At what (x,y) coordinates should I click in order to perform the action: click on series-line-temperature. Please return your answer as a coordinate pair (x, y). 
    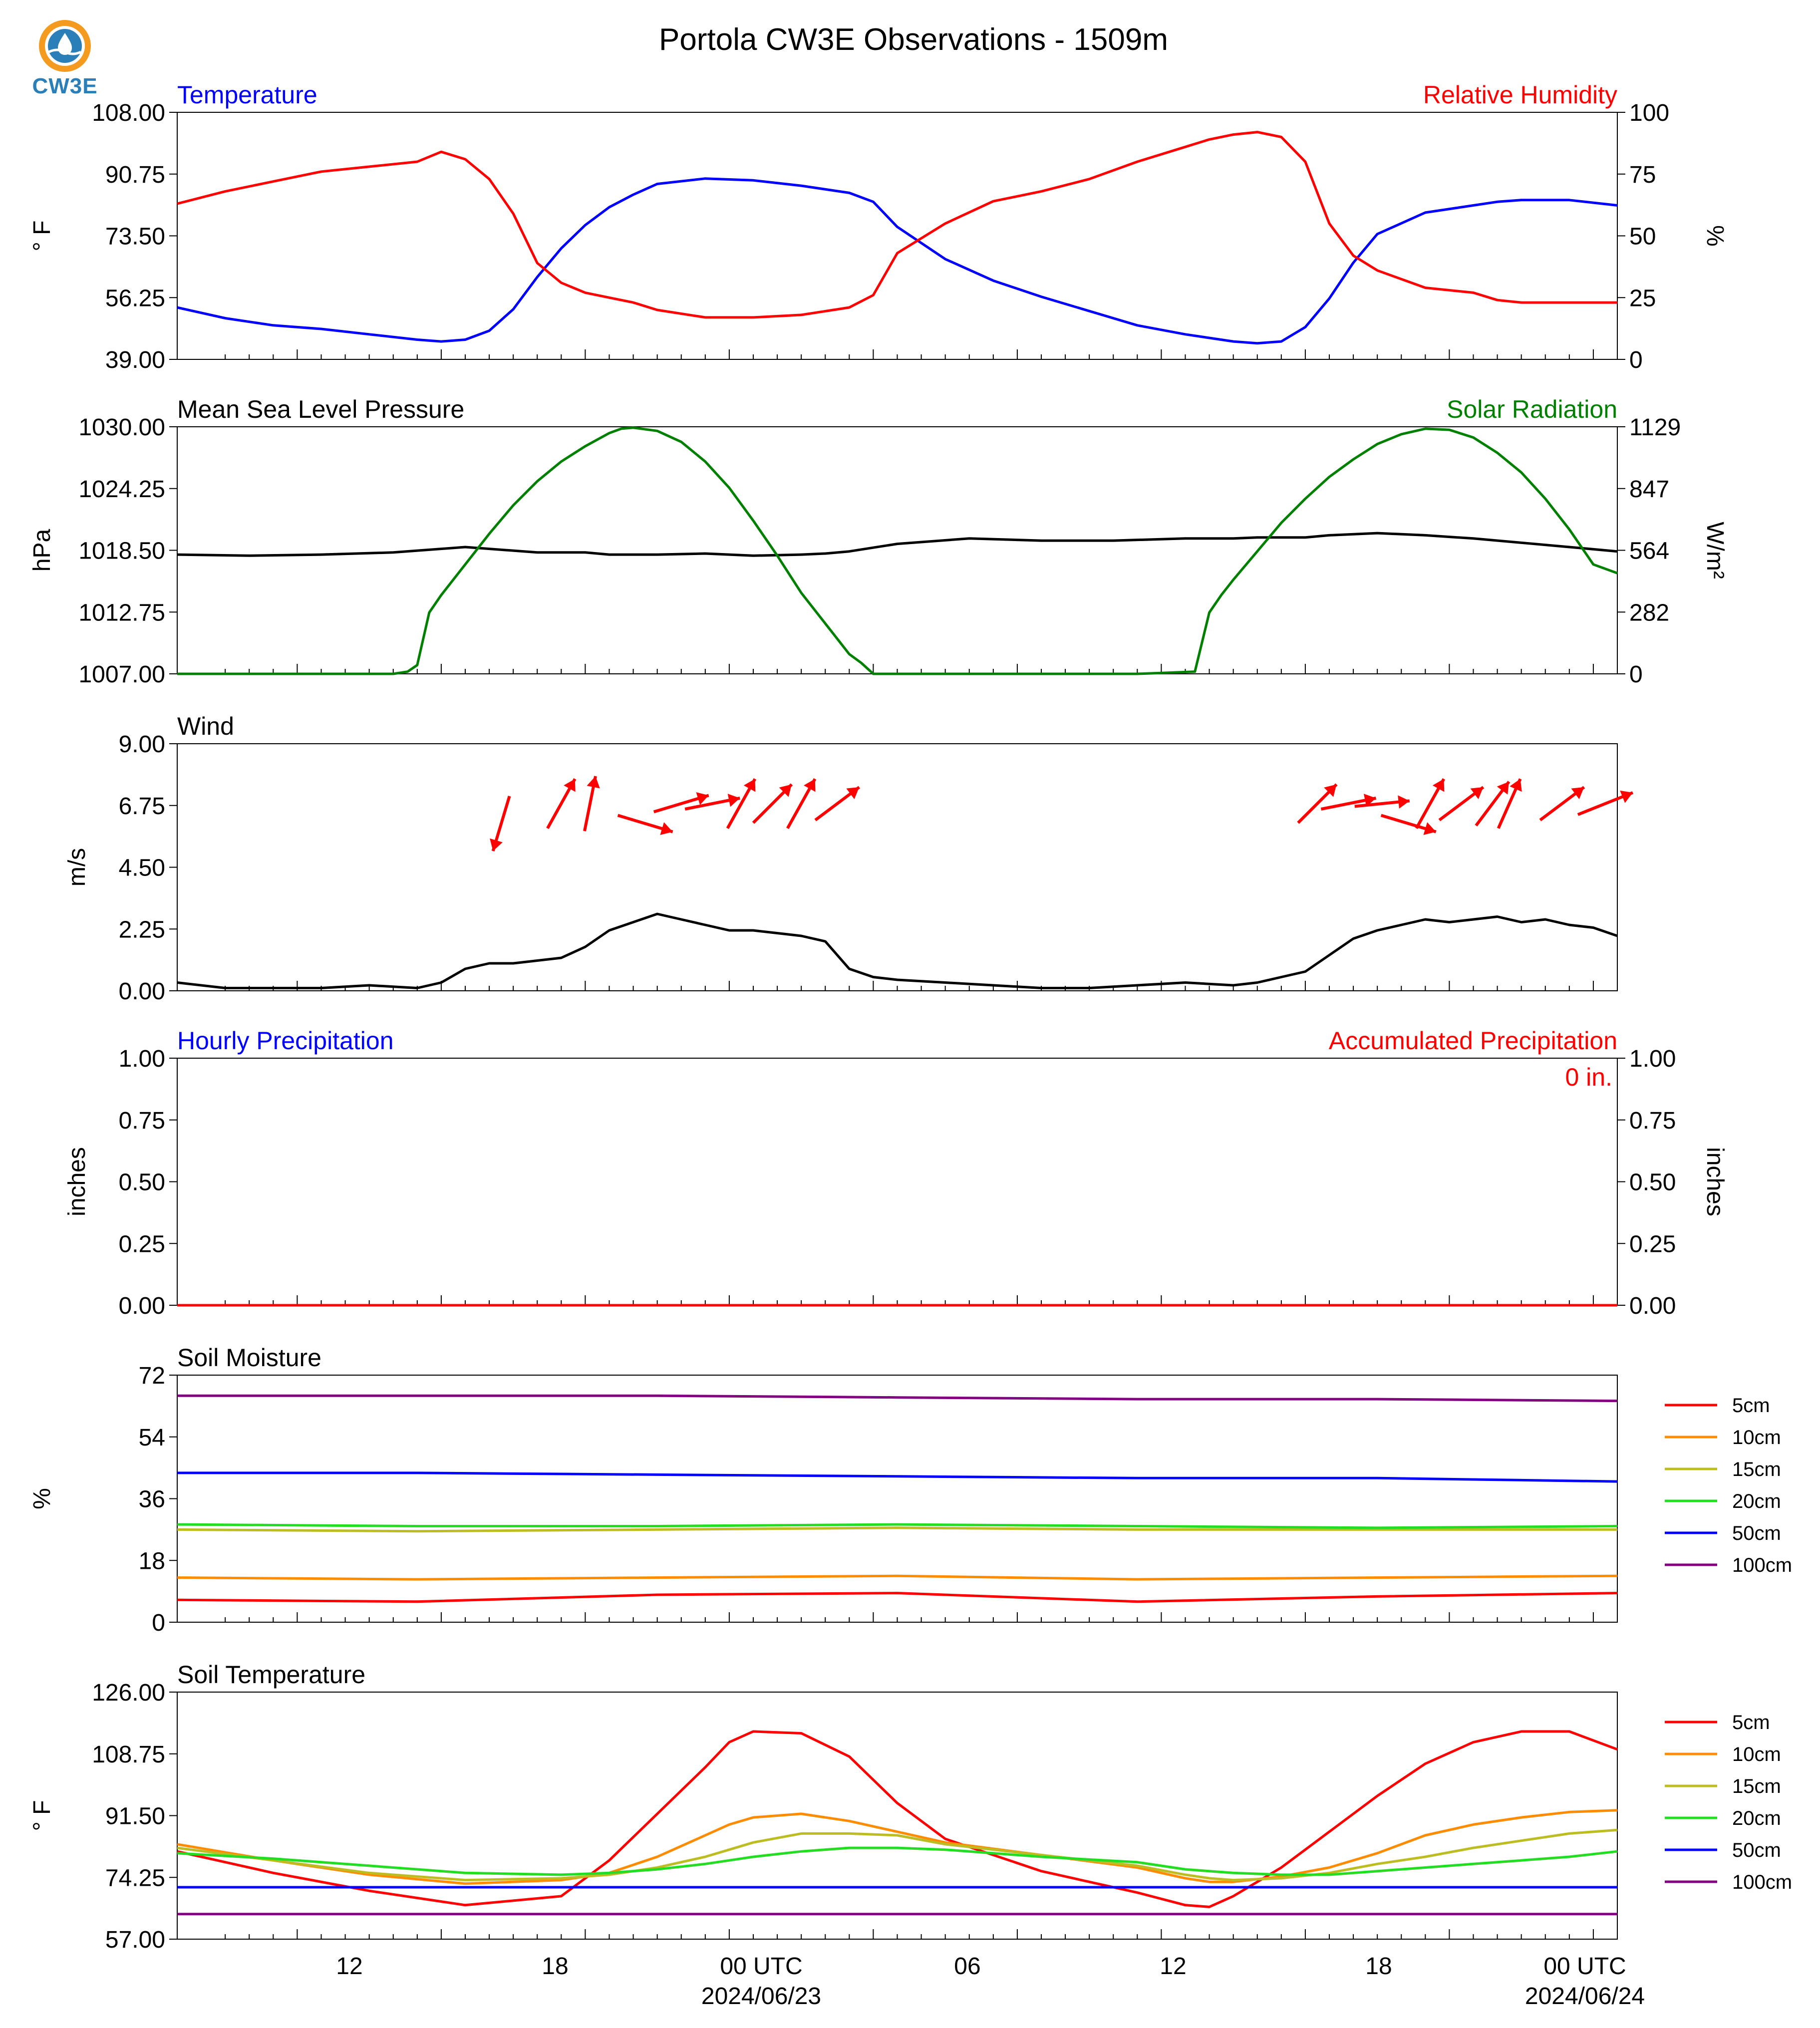
    Looking at the image, I should click on (897, 261).